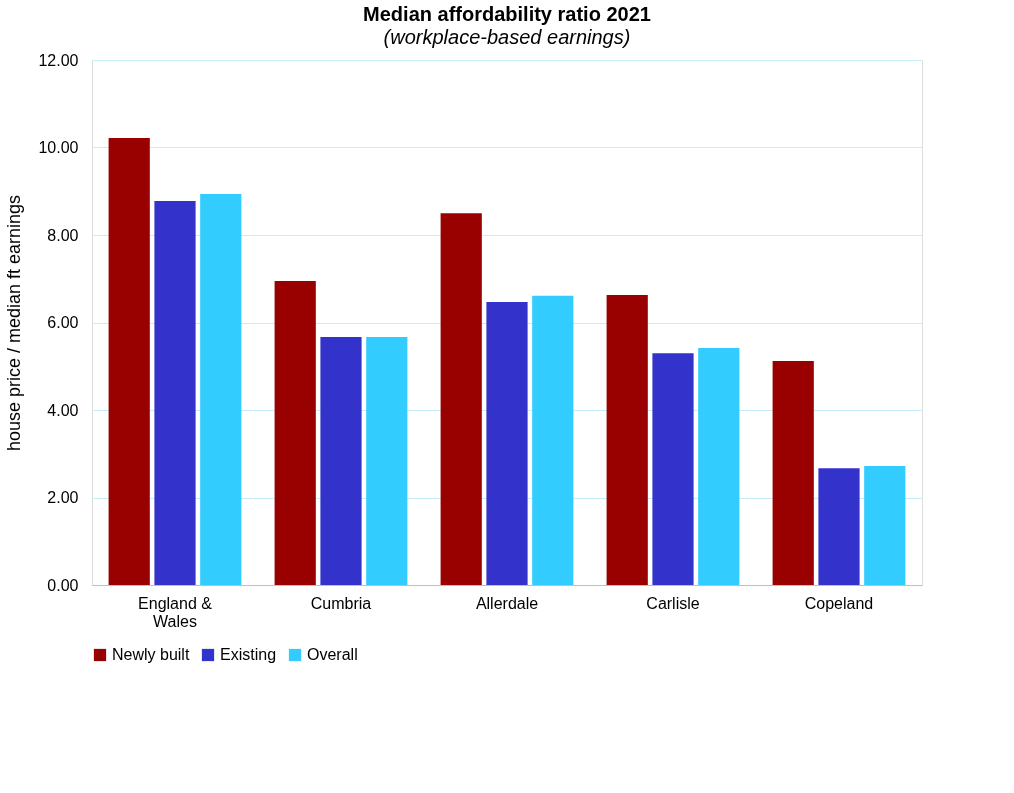  What do you see at coordinates (63, 585) in the screenshot?
I see `y-tick-label: 0.00` at bounding box center [63, 585].